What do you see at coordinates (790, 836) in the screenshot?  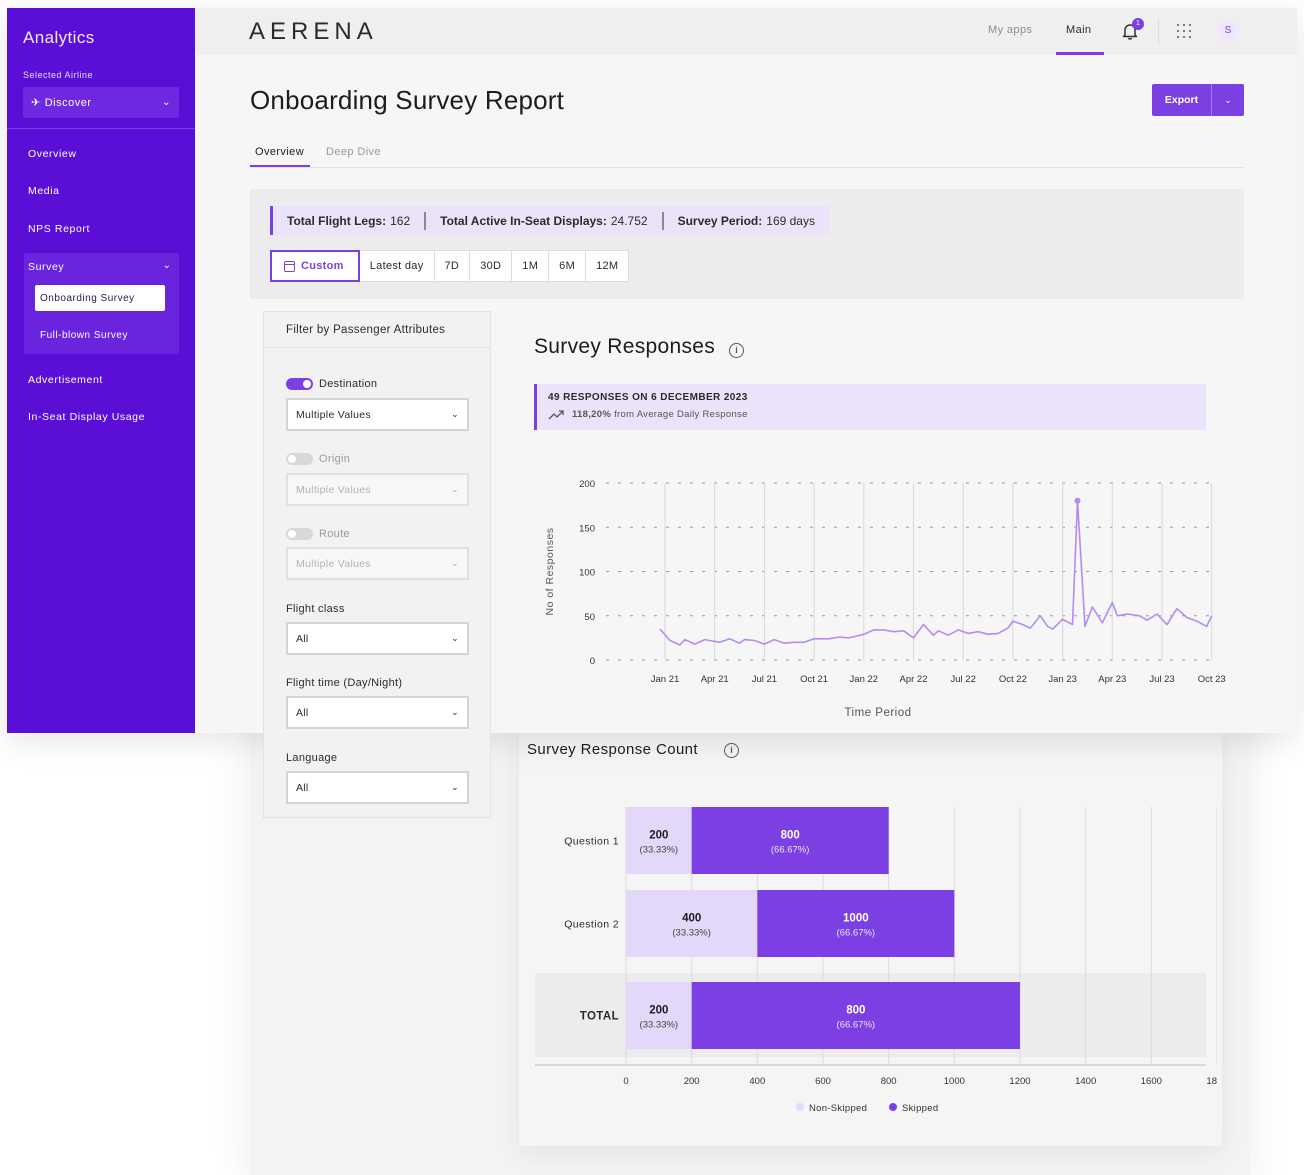 I see `bar-value-label: 800` at bounding box center [790, 836].